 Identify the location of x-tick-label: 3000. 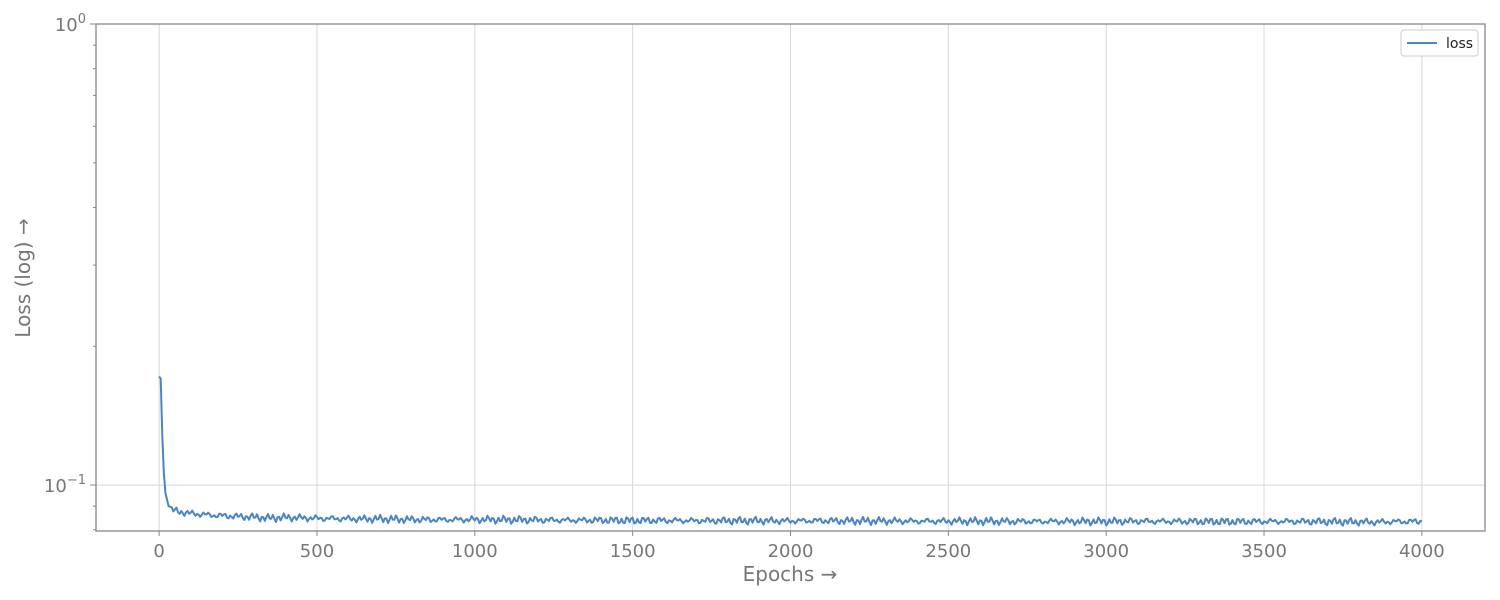
(1106, 551).